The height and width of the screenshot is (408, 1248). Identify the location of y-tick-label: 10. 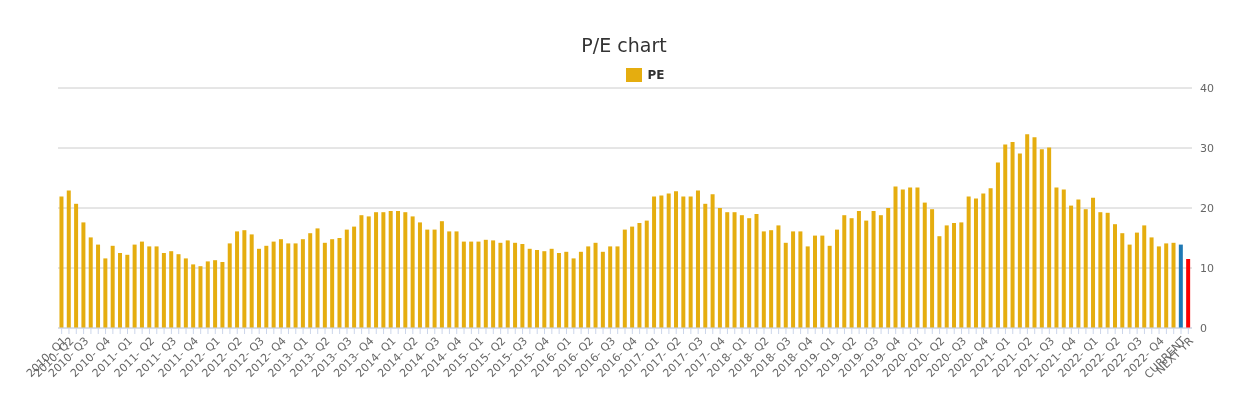
(1207, 268).